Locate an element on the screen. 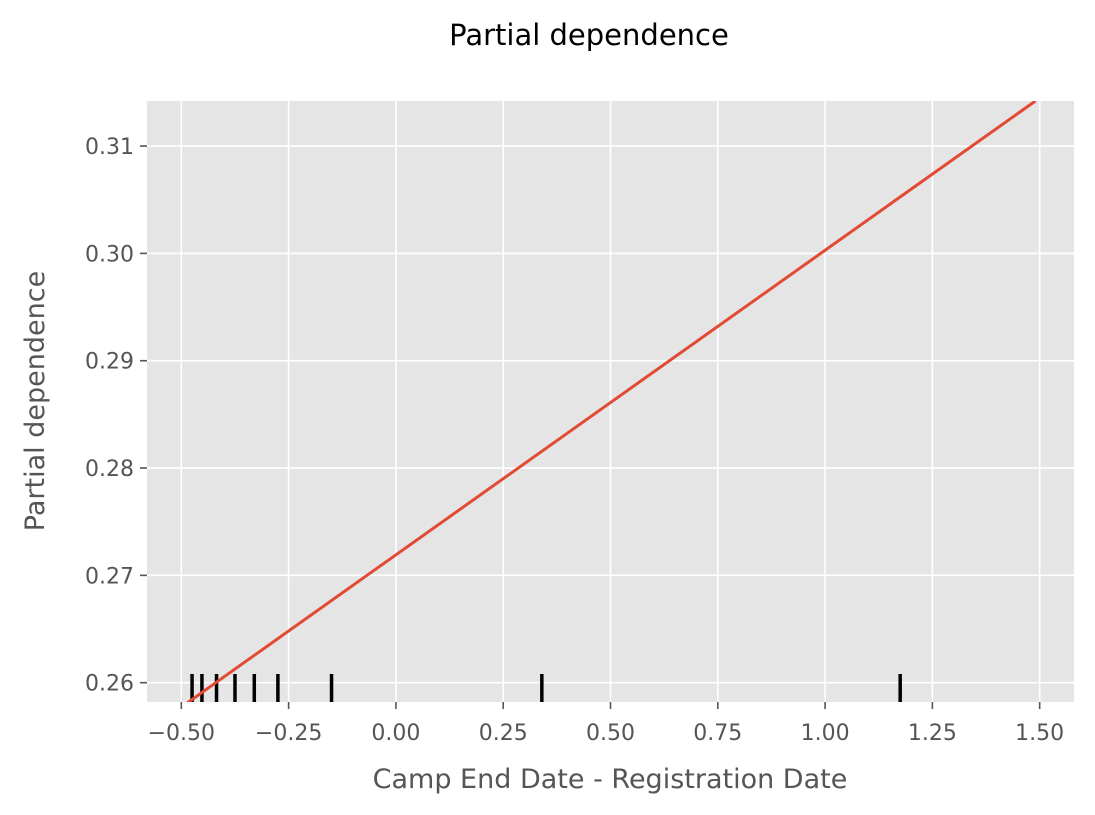 The image size is (1095, 815). x-tick-label: 0.00 is located at coordinates (395, 733).